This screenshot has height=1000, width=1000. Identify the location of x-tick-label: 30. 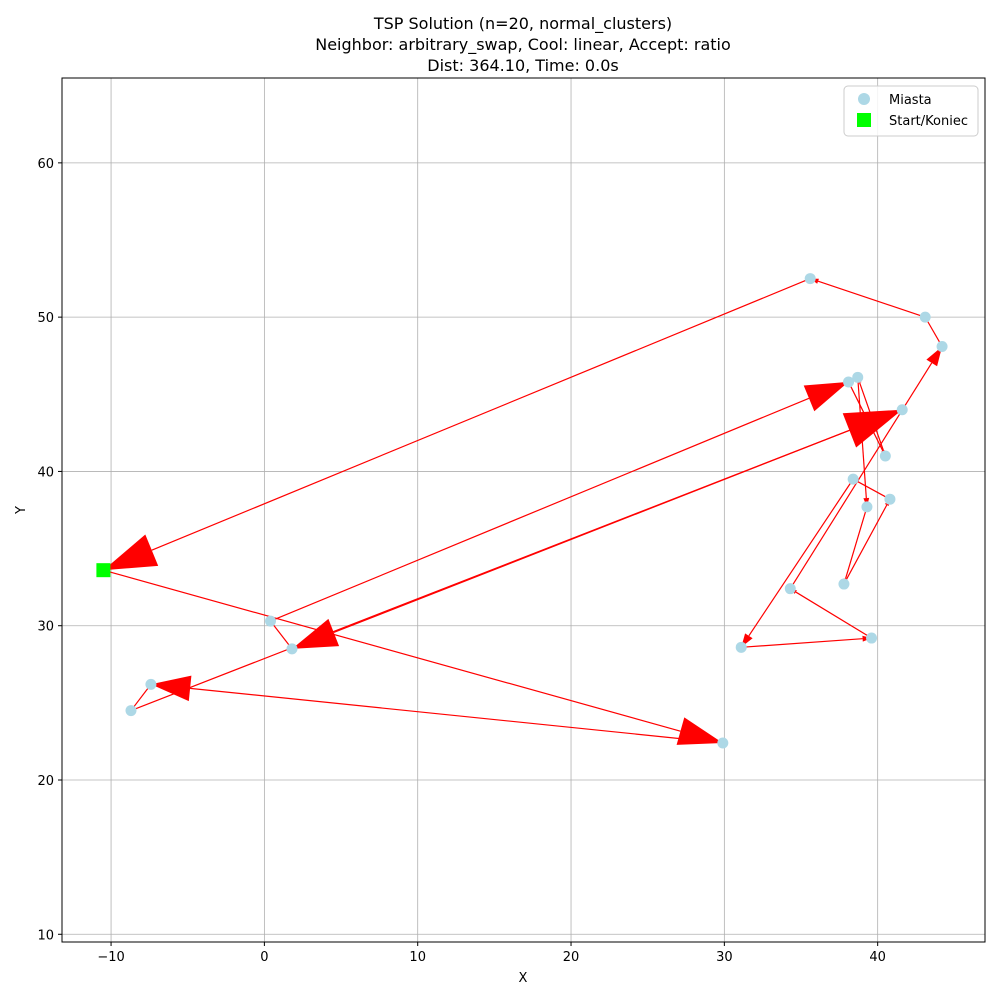
(724, 957).